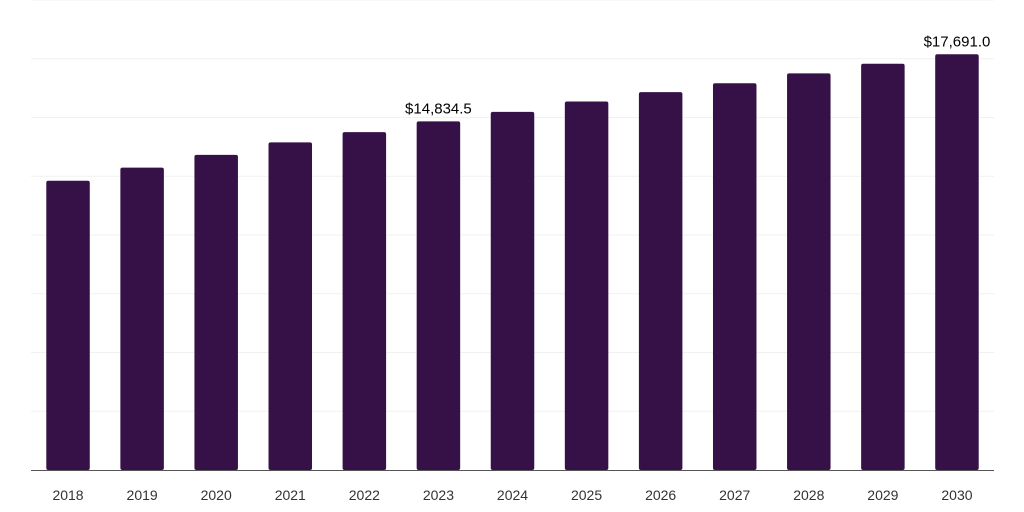 The image size is (1024, 512). Describe the element at coordinates (216, 495) in the screenshot. I see `x-tick-label-2020: 2020` at that location.